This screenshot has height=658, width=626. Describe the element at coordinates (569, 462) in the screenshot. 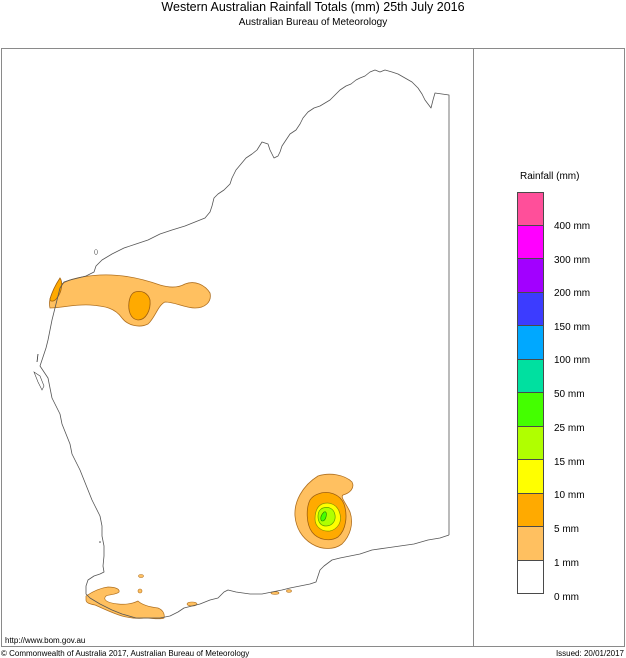

I see `legend-label: 15 mm` at that location.